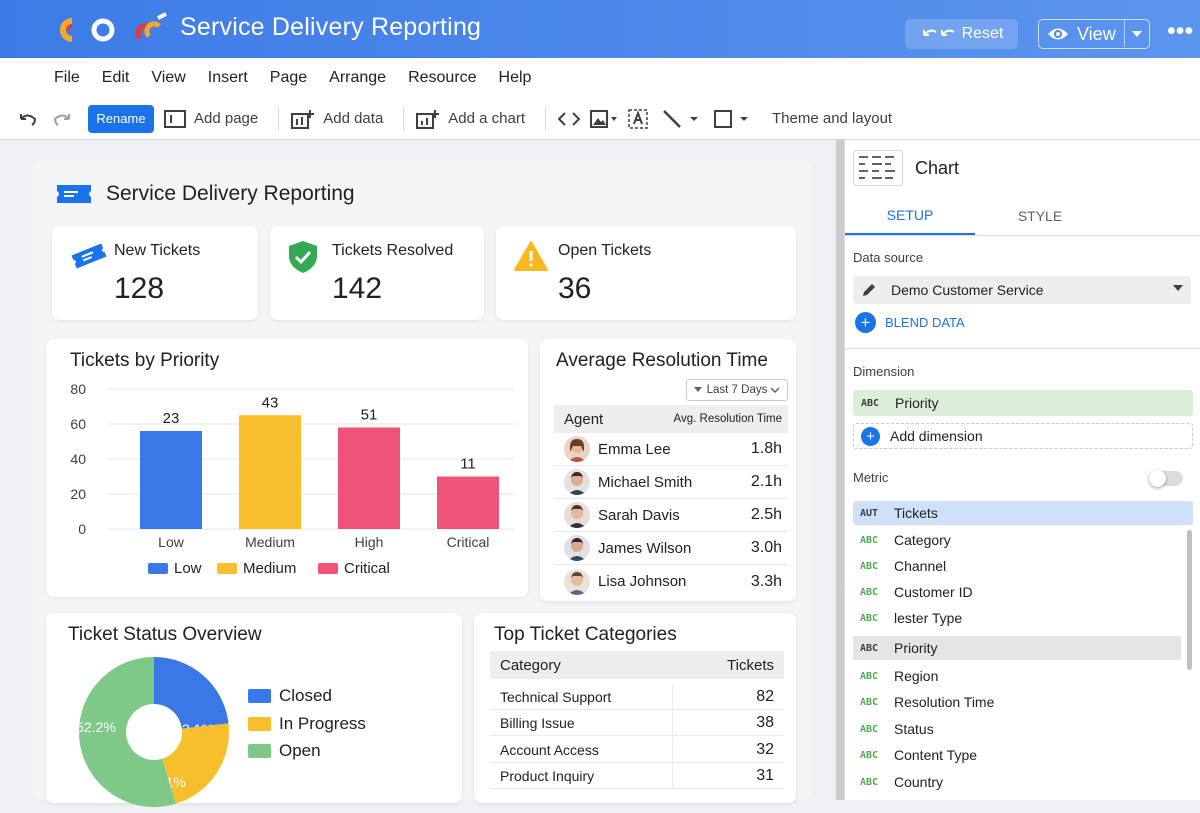  I want to click on field-item: ABC lester Type, so click(1017, 618).